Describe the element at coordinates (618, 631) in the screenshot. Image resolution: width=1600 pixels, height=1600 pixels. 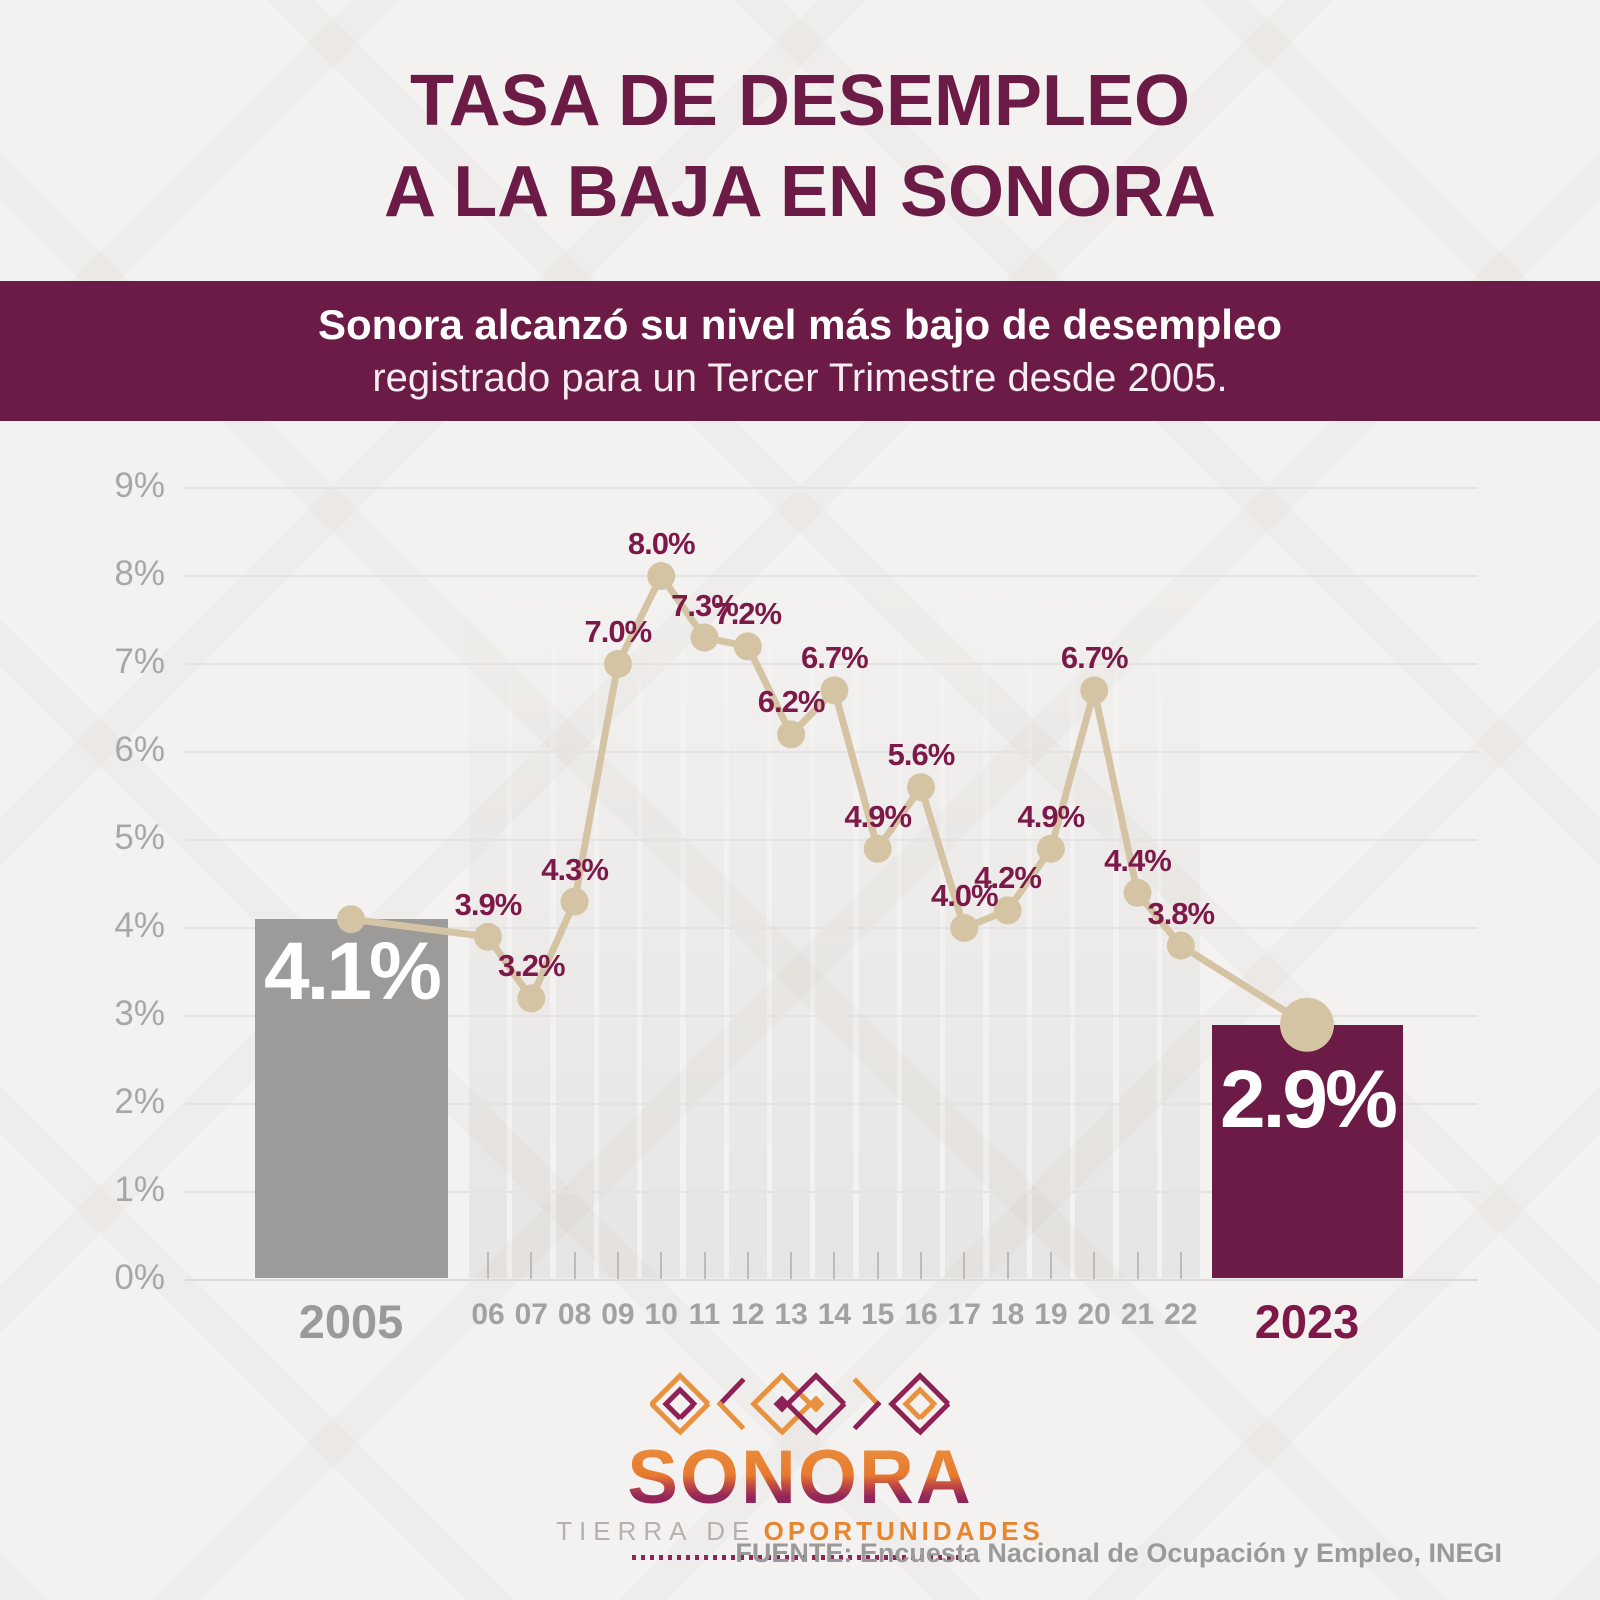
I see `point-label-09: 7.0%` at that location.